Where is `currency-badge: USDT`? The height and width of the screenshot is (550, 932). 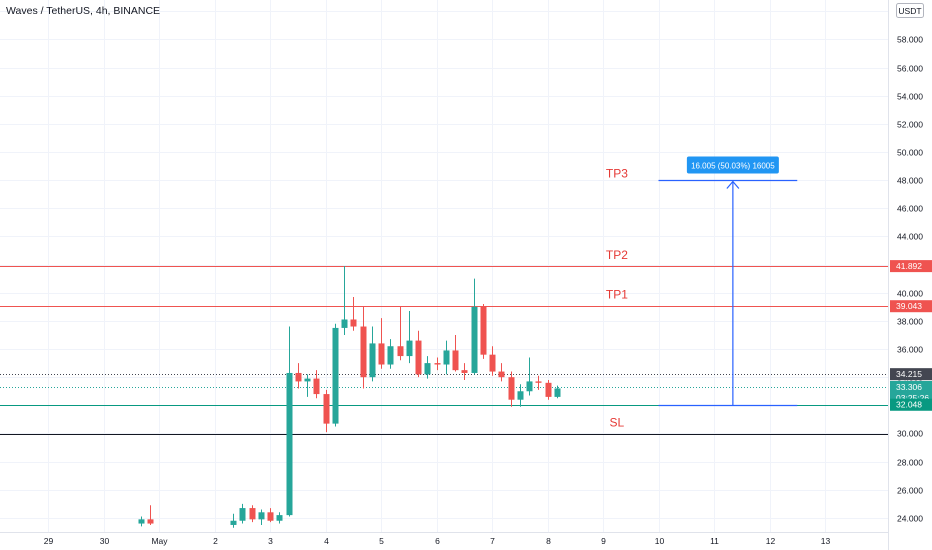
currency-badge: USDT is located at coordinates (910, 10).